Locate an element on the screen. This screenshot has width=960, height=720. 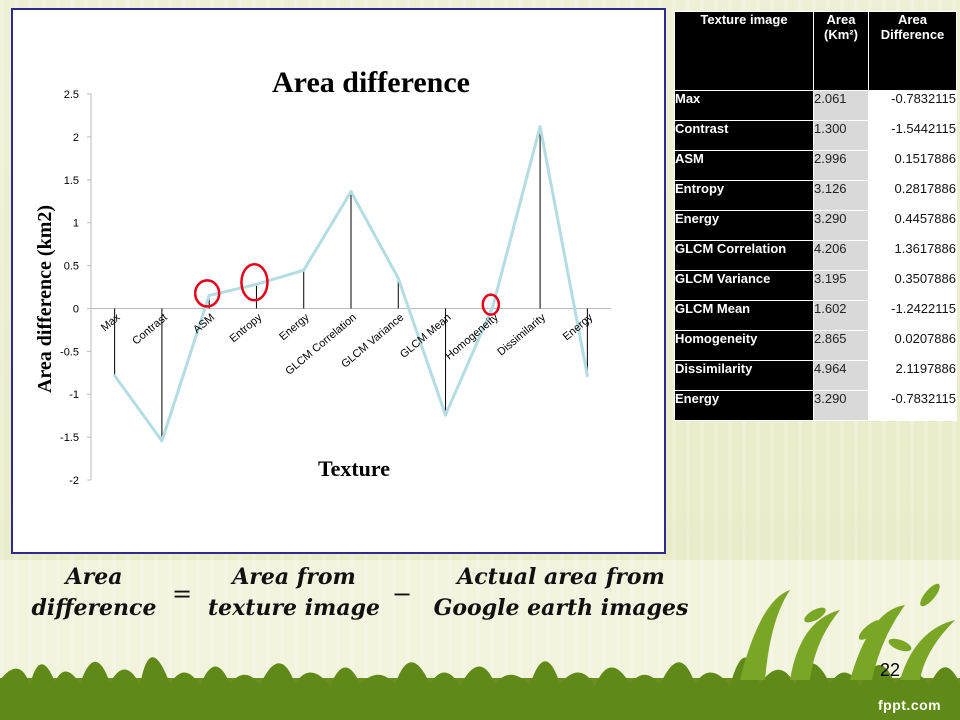
y-tick-label: 1 is located at coordinates (76, 224).